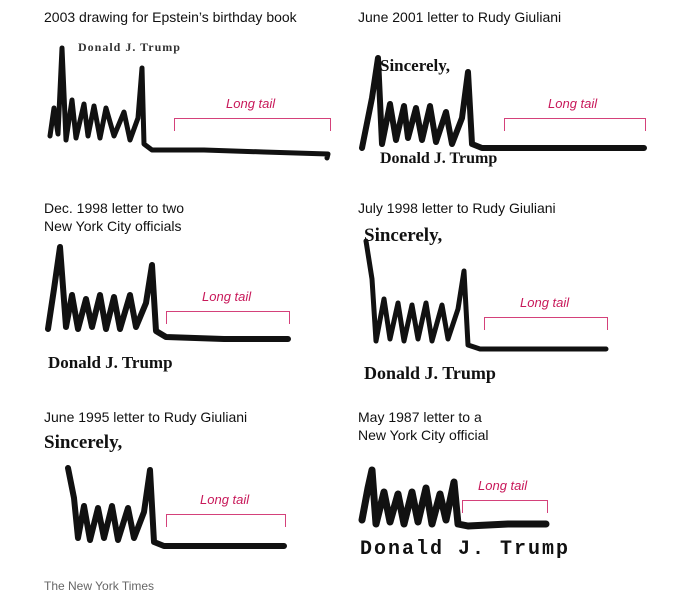 The width and height of the screenshot is (682, 600). What do you see at coordinates (460, 17) in the screenshot?
I see `panel-caption: June 2001 letter to Rudy Giuliani` at bounding box center [460, 17].